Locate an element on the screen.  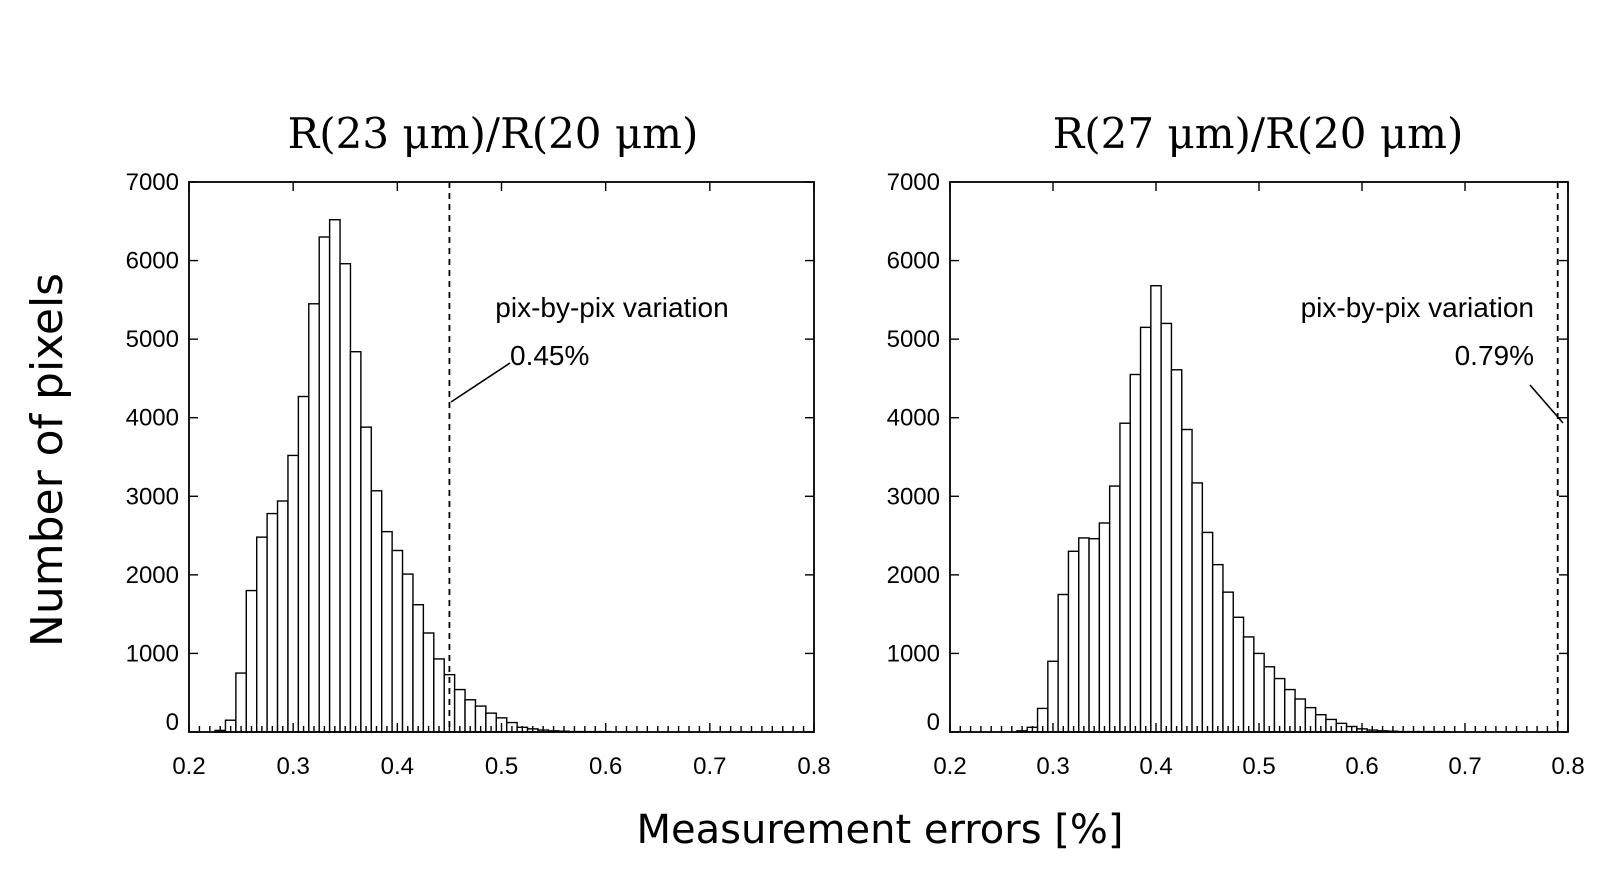
y-axis-label: Number of pixels is located at coordinates (47, 460).